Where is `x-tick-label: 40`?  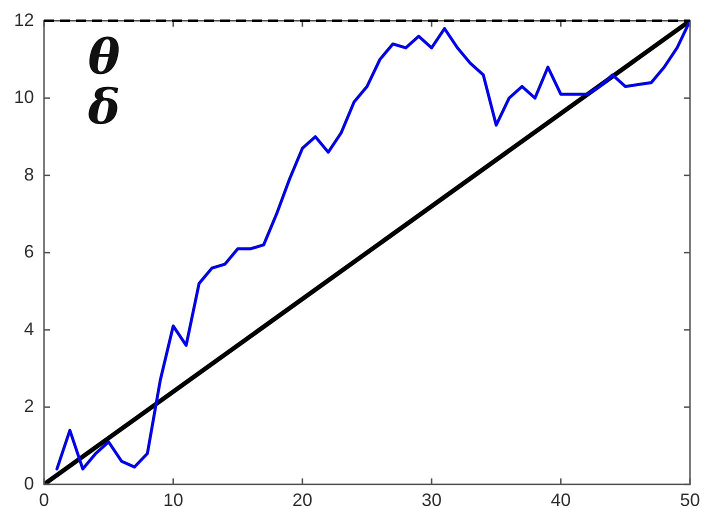 x-tick-label: 40 is located at coordinates (560, 500).